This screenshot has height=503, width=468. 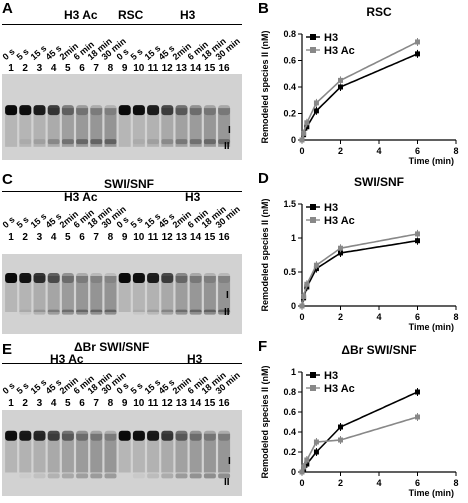 What do you see at coordinates (139, 237) in the screenshot?
I see `gel-c-lane-number: 10` at bounding box center [139, 237].